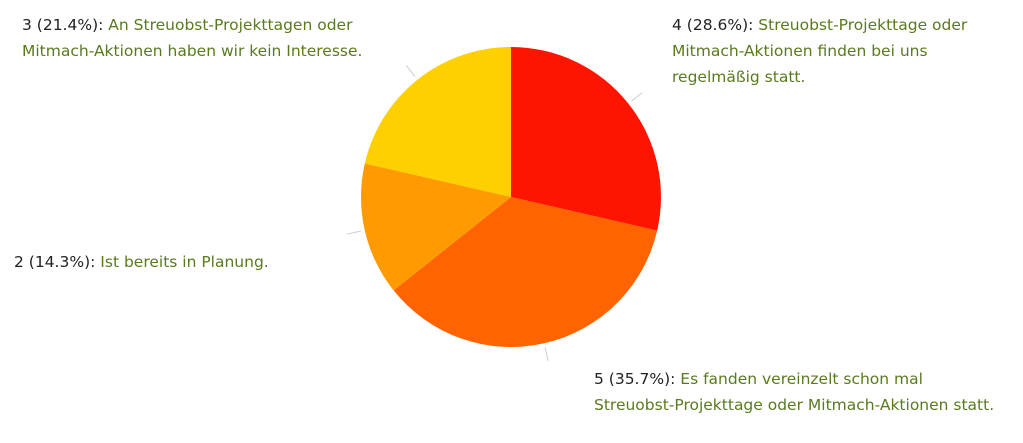  What do you see at coordinates (713, 25) in the screenshot?
I see `value-label: 4 (28.6%):` at bounding box center [713, 25].